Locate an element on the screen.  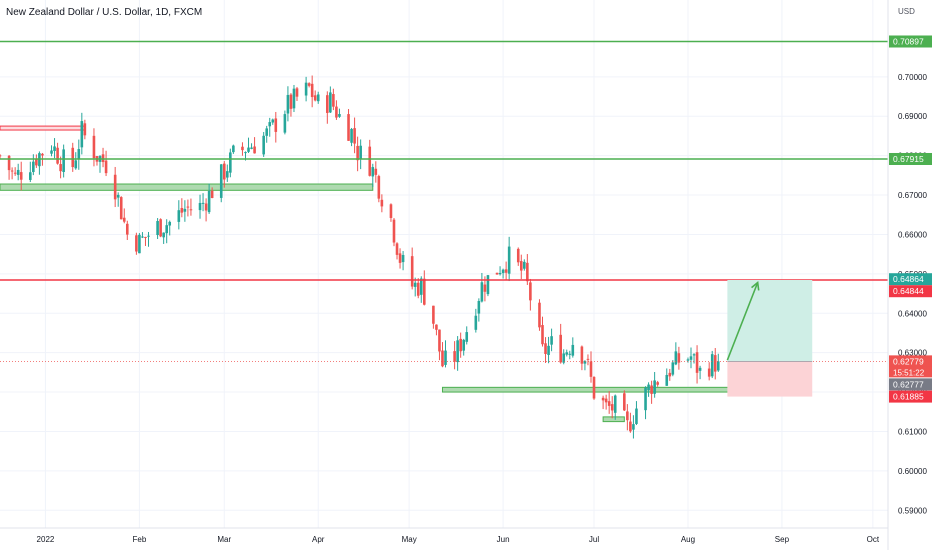
price-label-text: 0.62777 is located at coordinates (908, 384).